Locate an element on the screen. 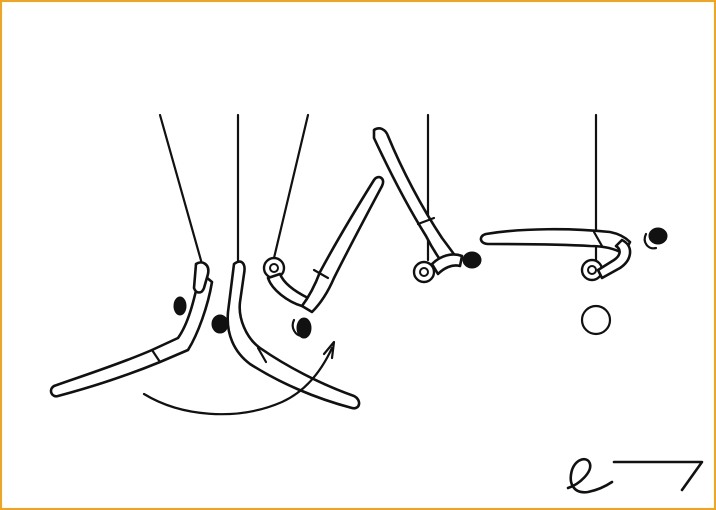 This screenshot has height=510, width=716. motion-arrow-icon is located at coordinates (238, 381).